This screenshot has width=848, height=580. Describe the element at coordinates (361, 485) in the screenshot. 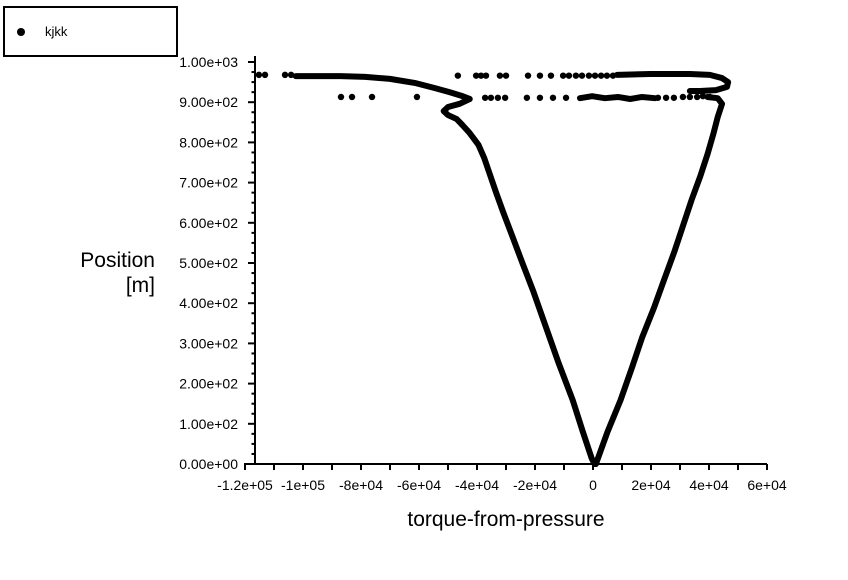

I see `x-tick-label: -8e+04` at that location.